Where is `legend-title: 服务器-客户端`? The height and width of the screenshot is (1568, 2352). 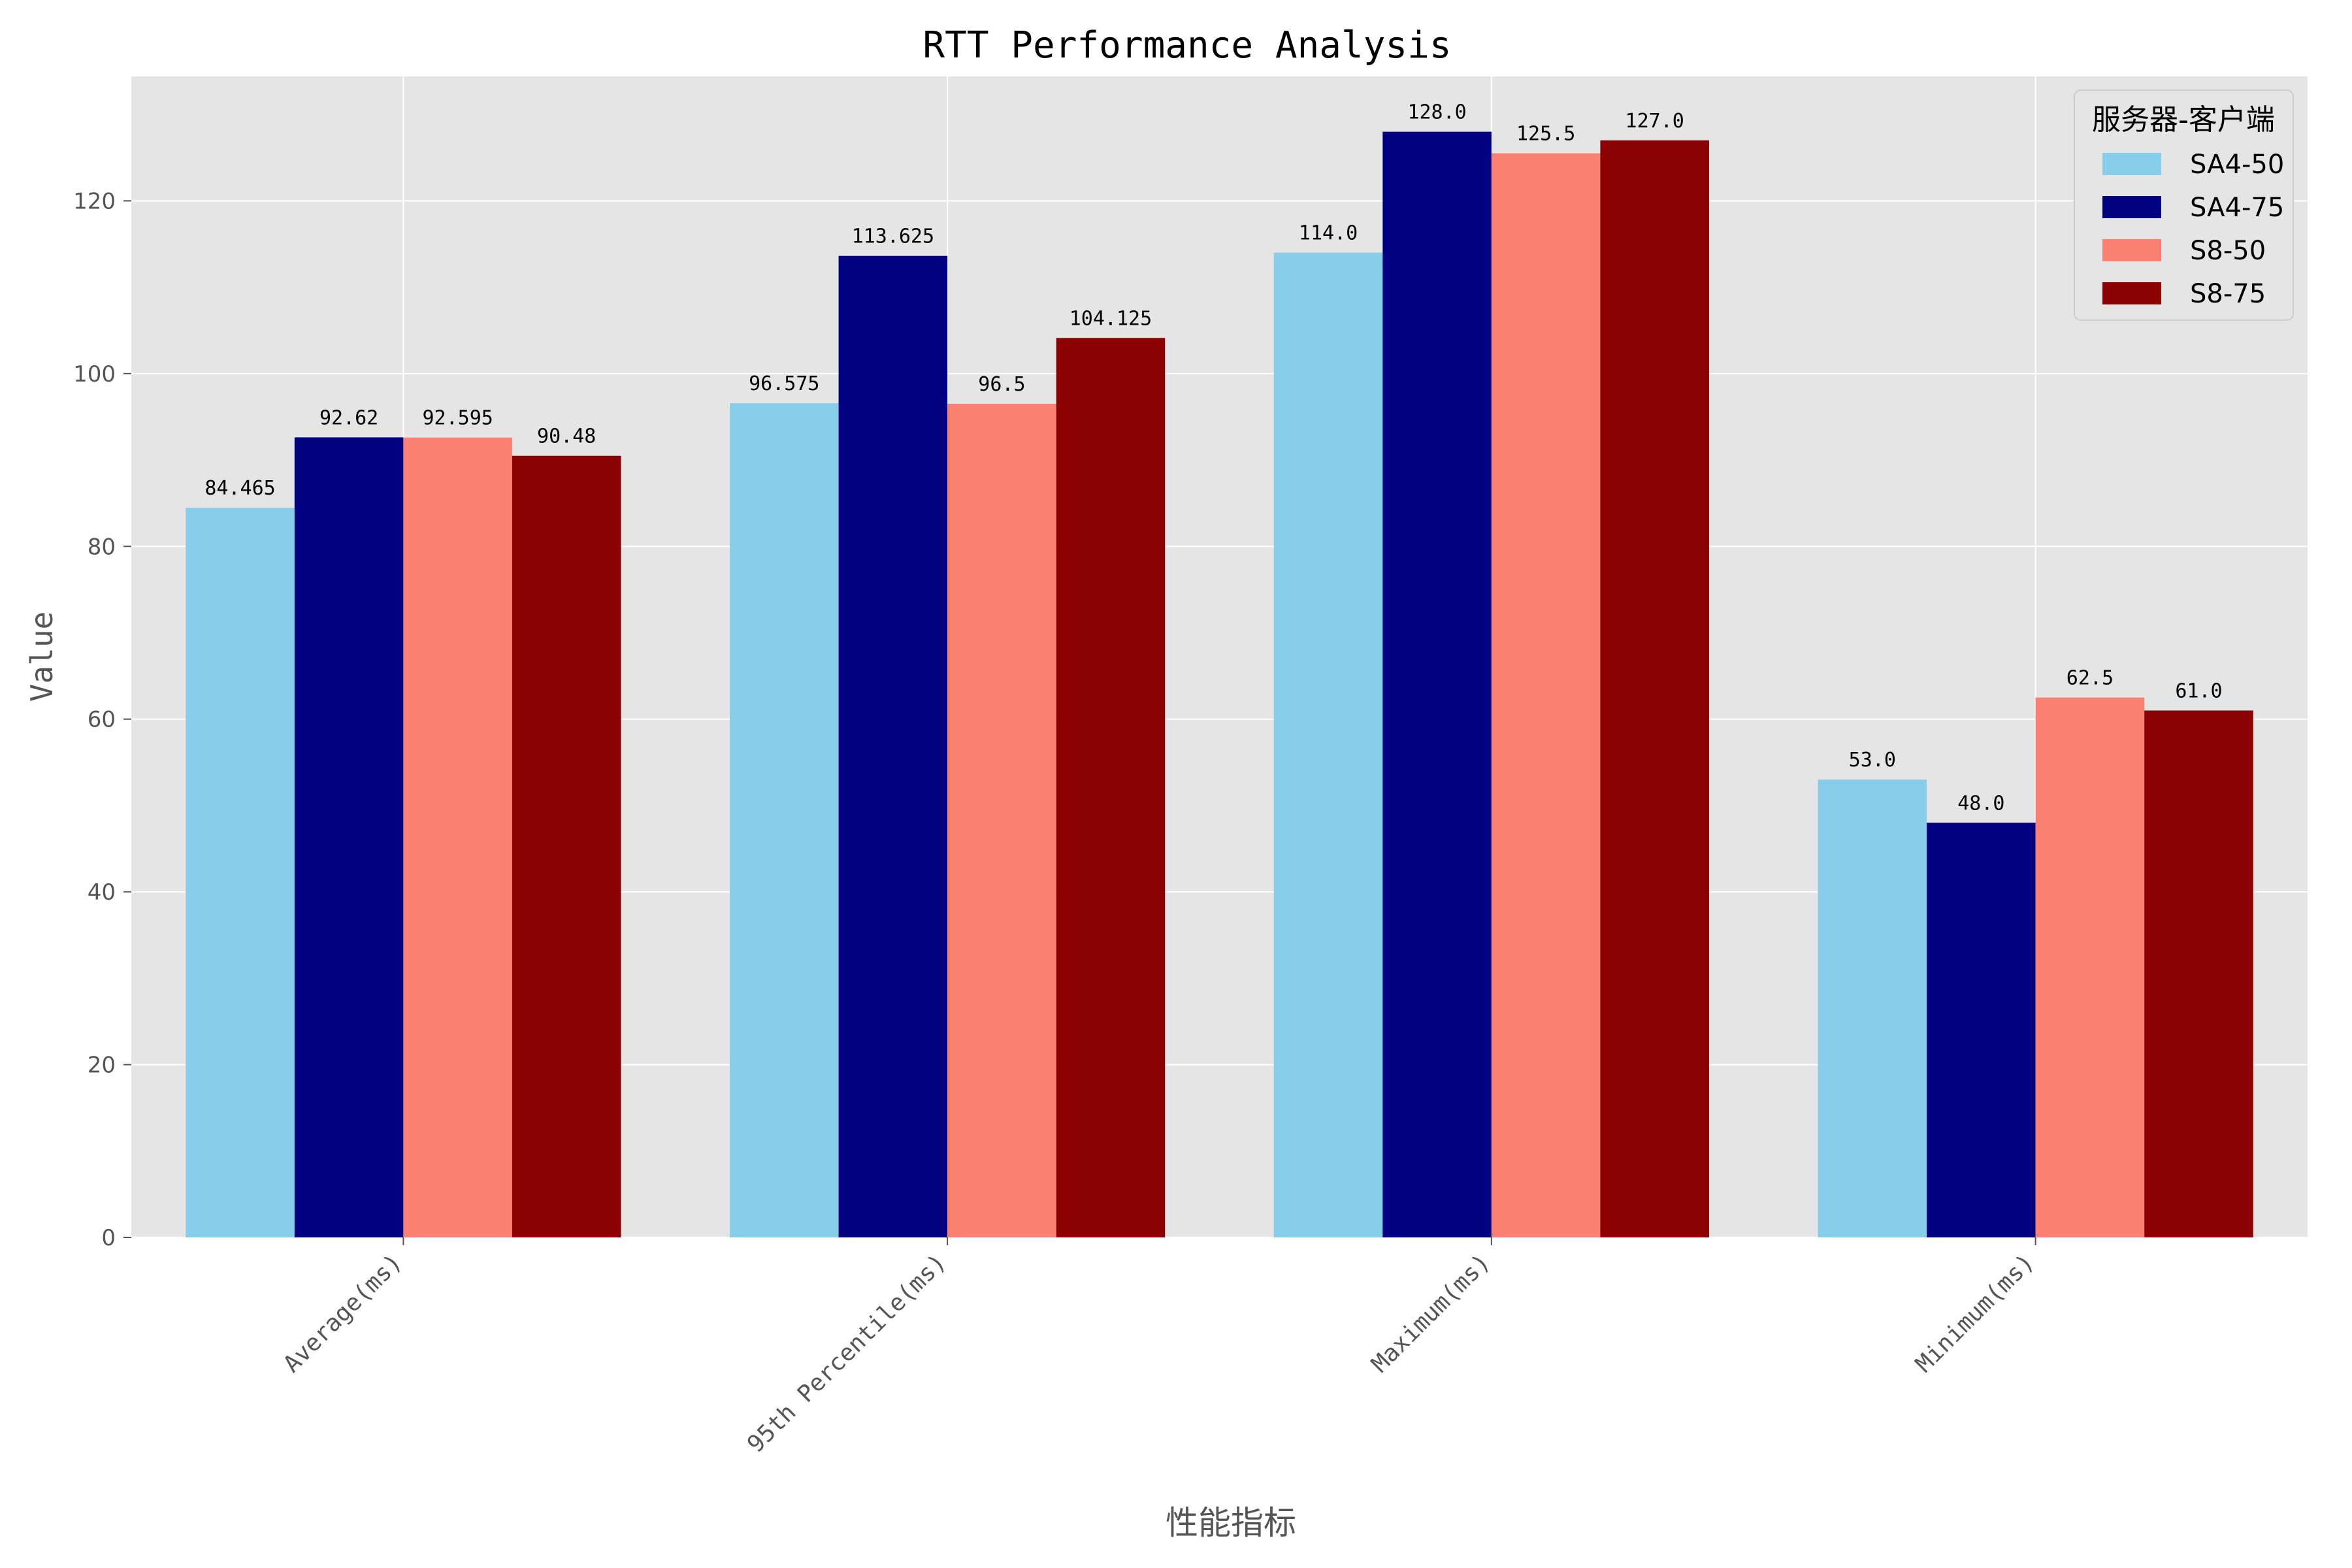 legend-title: 服务器-客户端 is located at coordinates (2183, 120).